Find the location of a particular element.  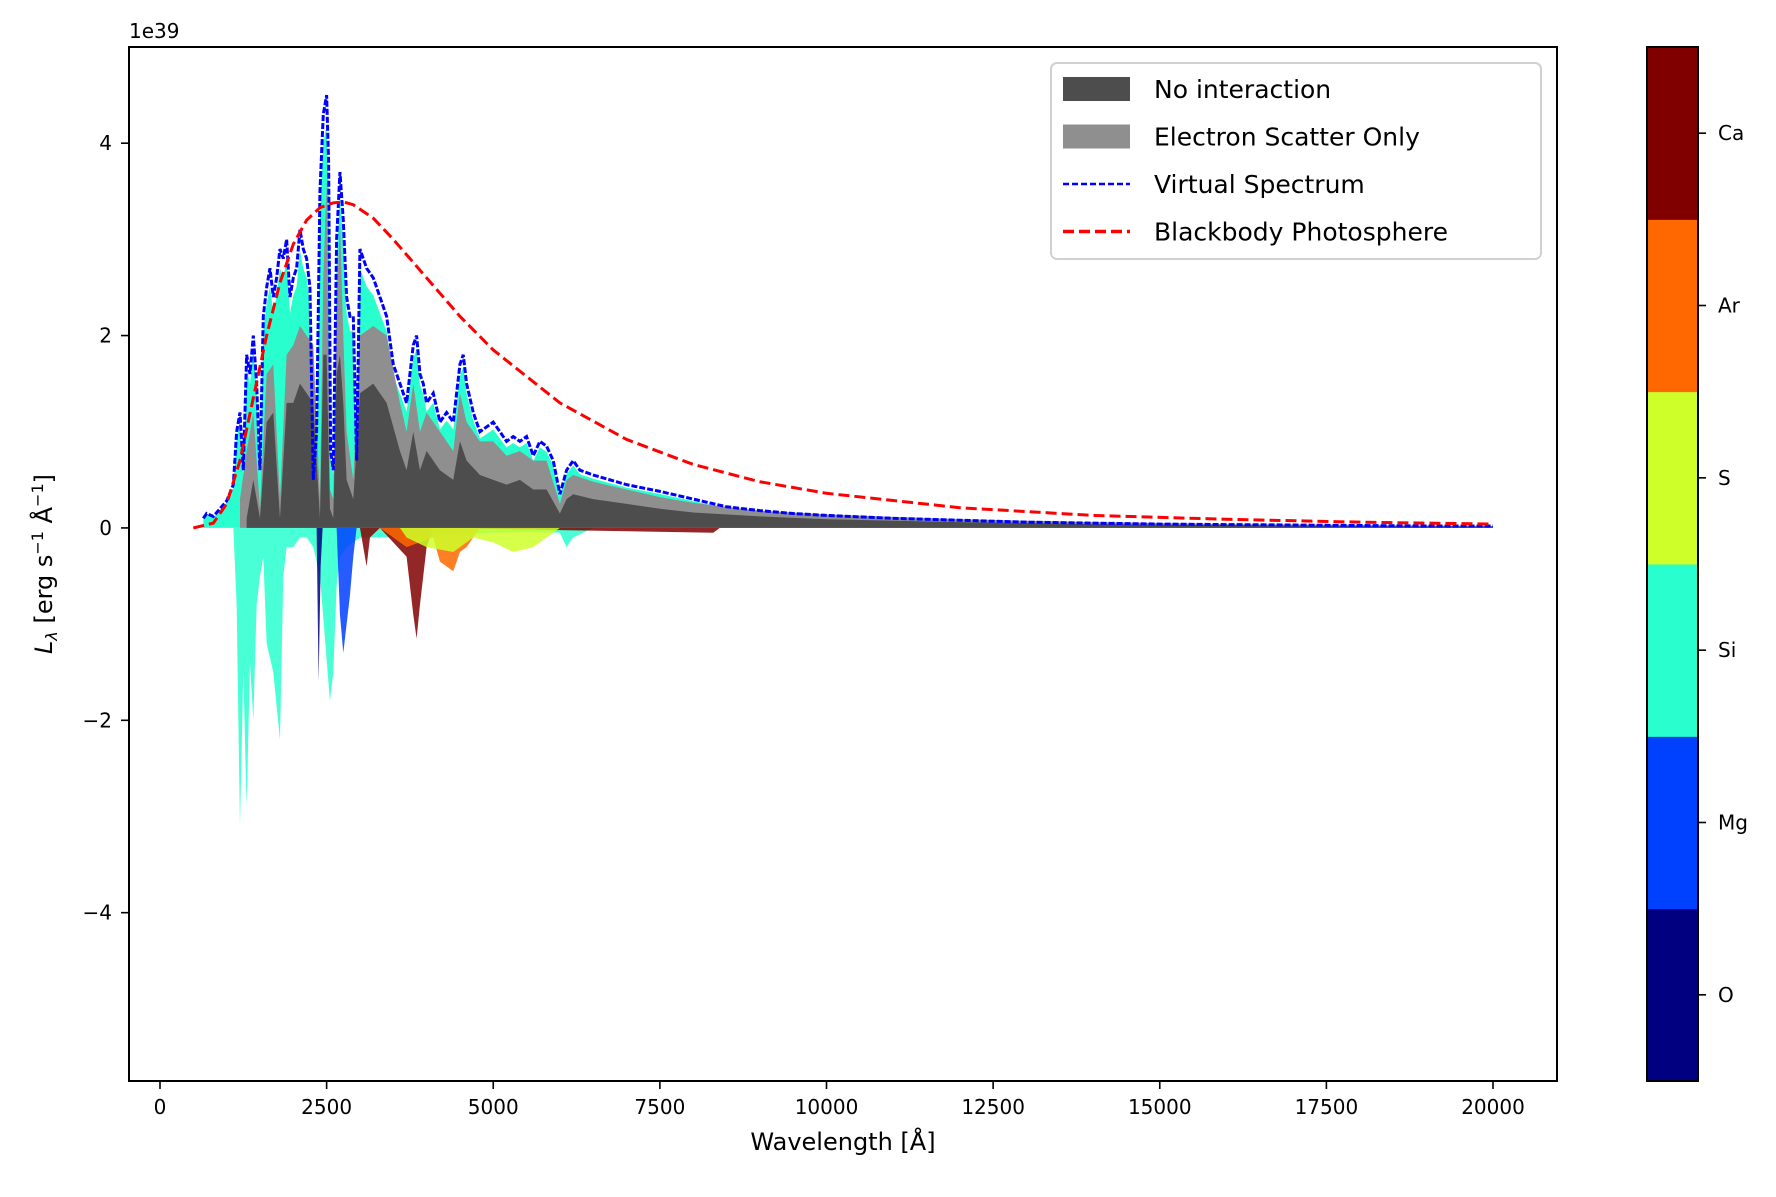

colorbar-label: Ar is located at coordinates (1729, 306).